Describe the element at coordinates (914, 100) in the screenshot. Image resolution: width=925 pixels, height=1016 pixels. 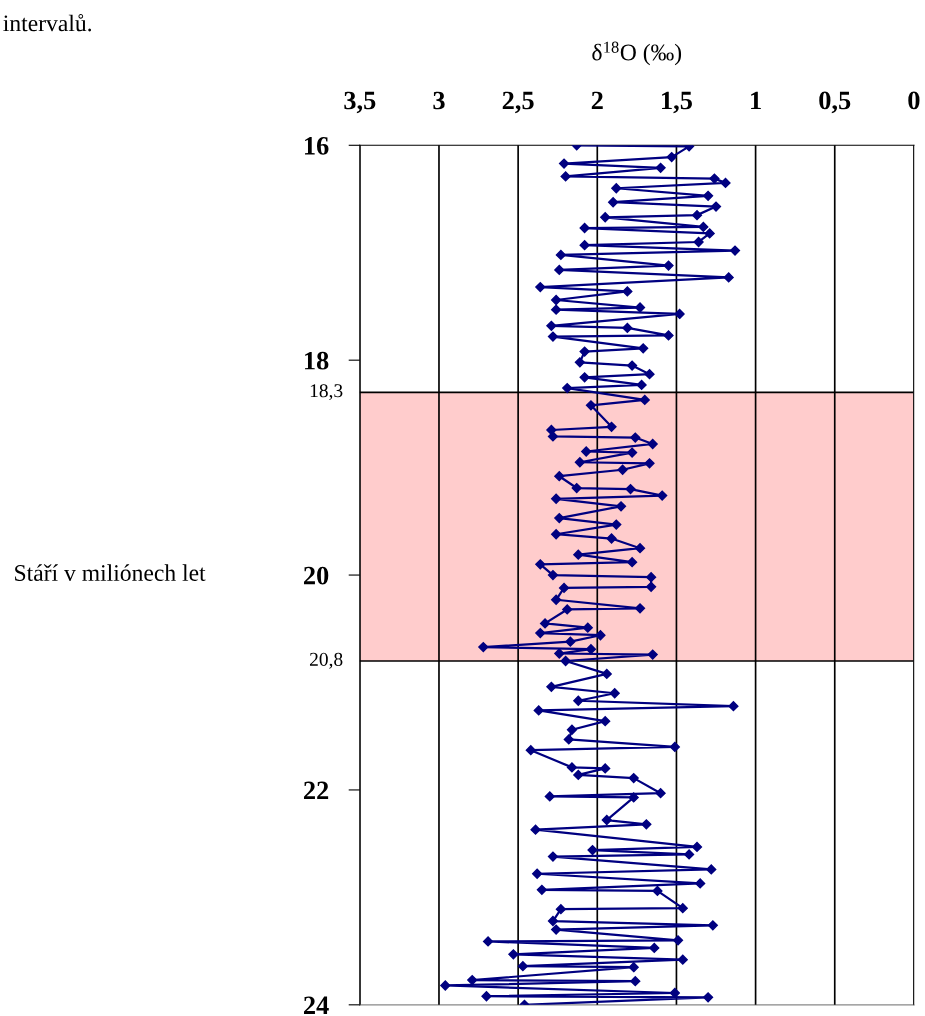
I see `x-tick-label: 0` at that location.